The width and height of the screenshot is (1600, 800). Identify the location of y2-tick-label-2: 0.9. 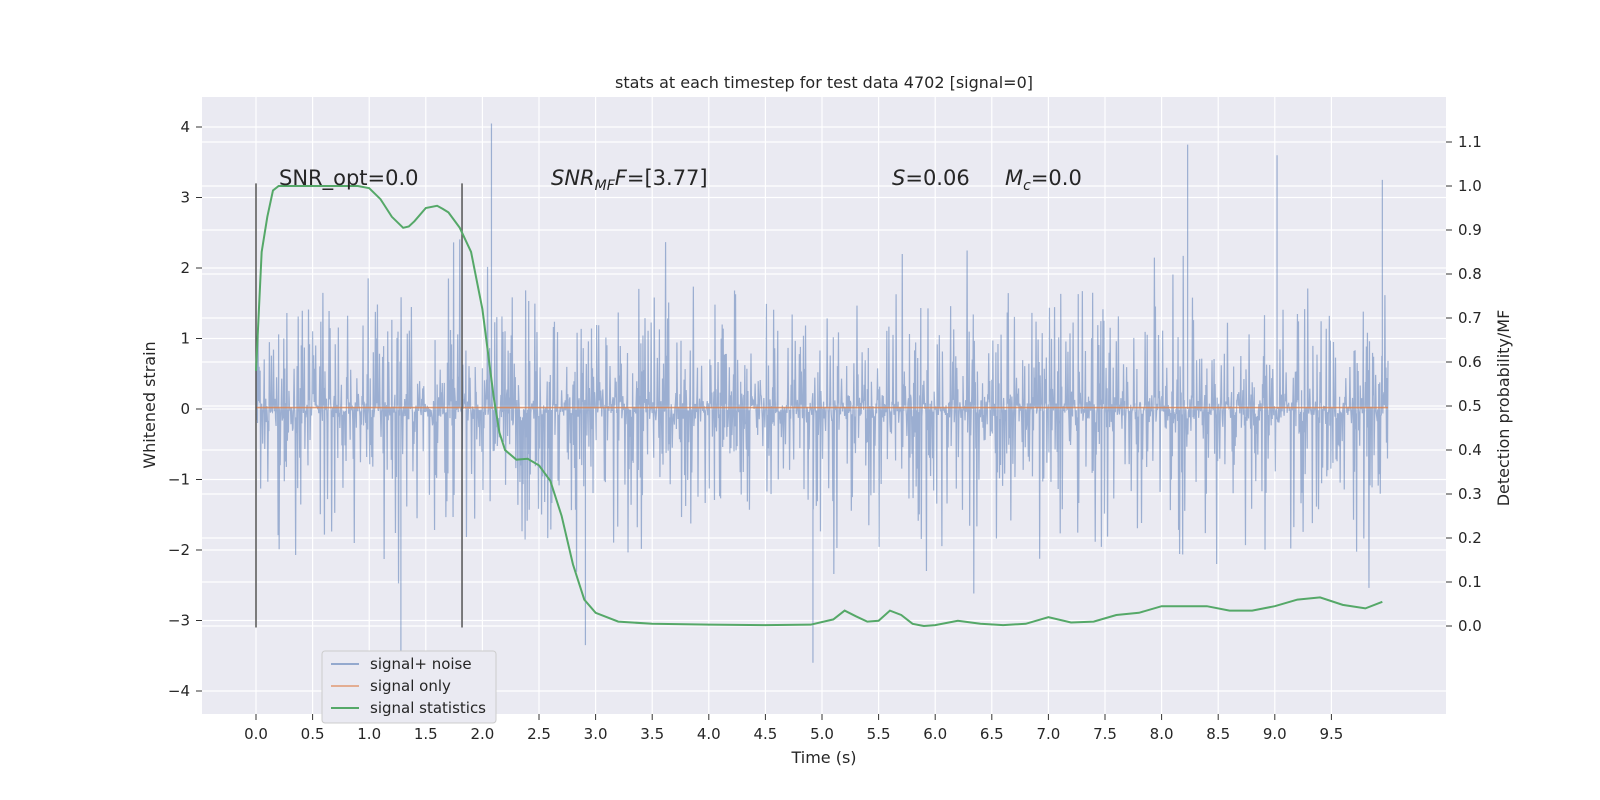
(1470, 230).